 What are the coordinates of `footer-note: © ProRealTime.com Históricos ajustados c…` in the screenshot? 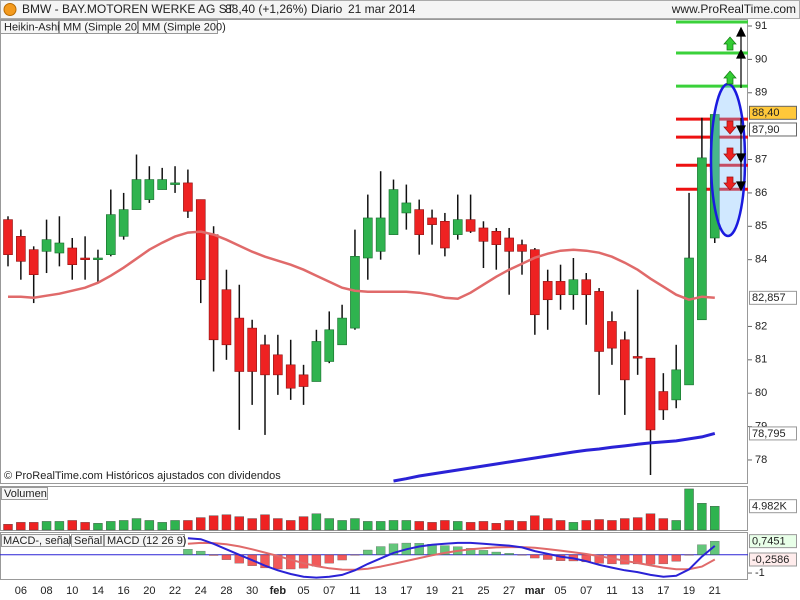 It's located at (142, 476).